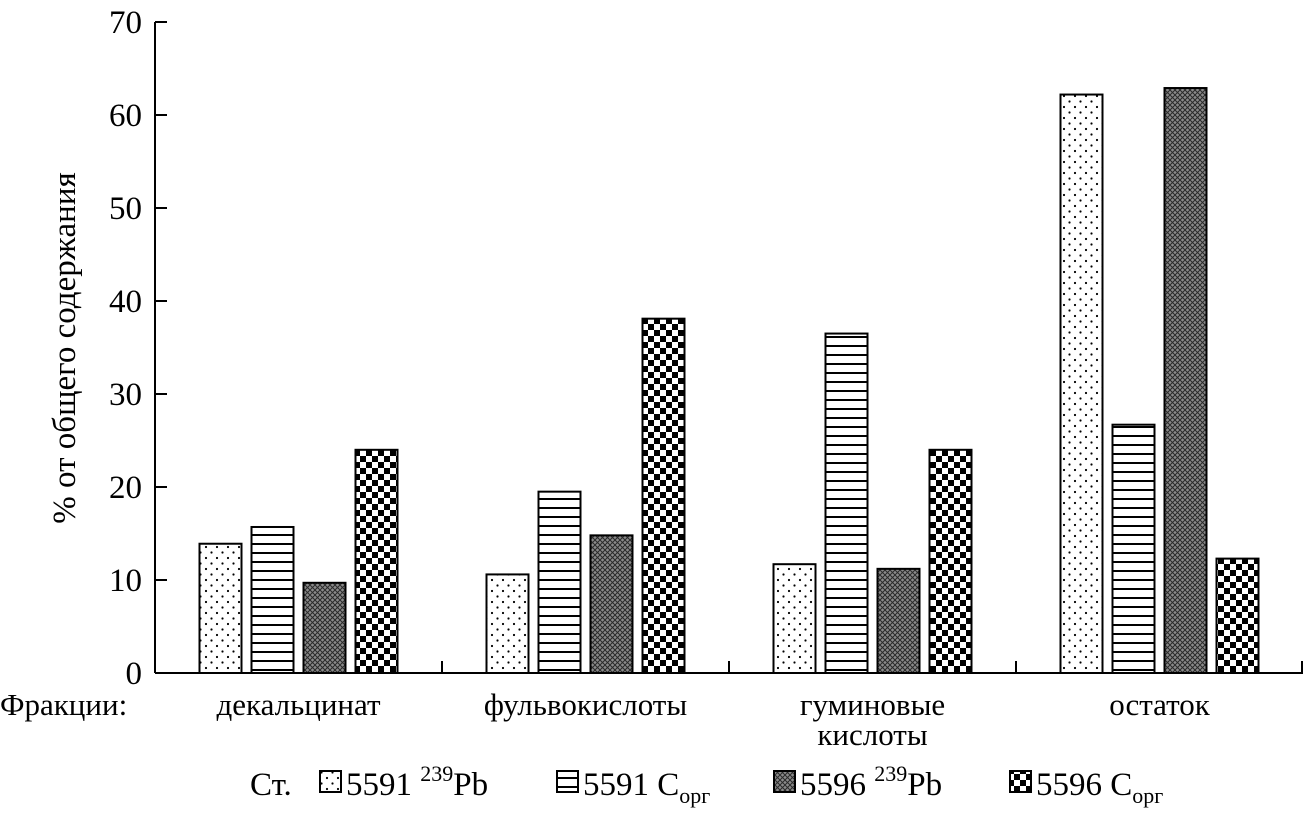  Describe the element at coordinates (125, 581) in the screenshot. I see `y-tick-label: 10` at that location.